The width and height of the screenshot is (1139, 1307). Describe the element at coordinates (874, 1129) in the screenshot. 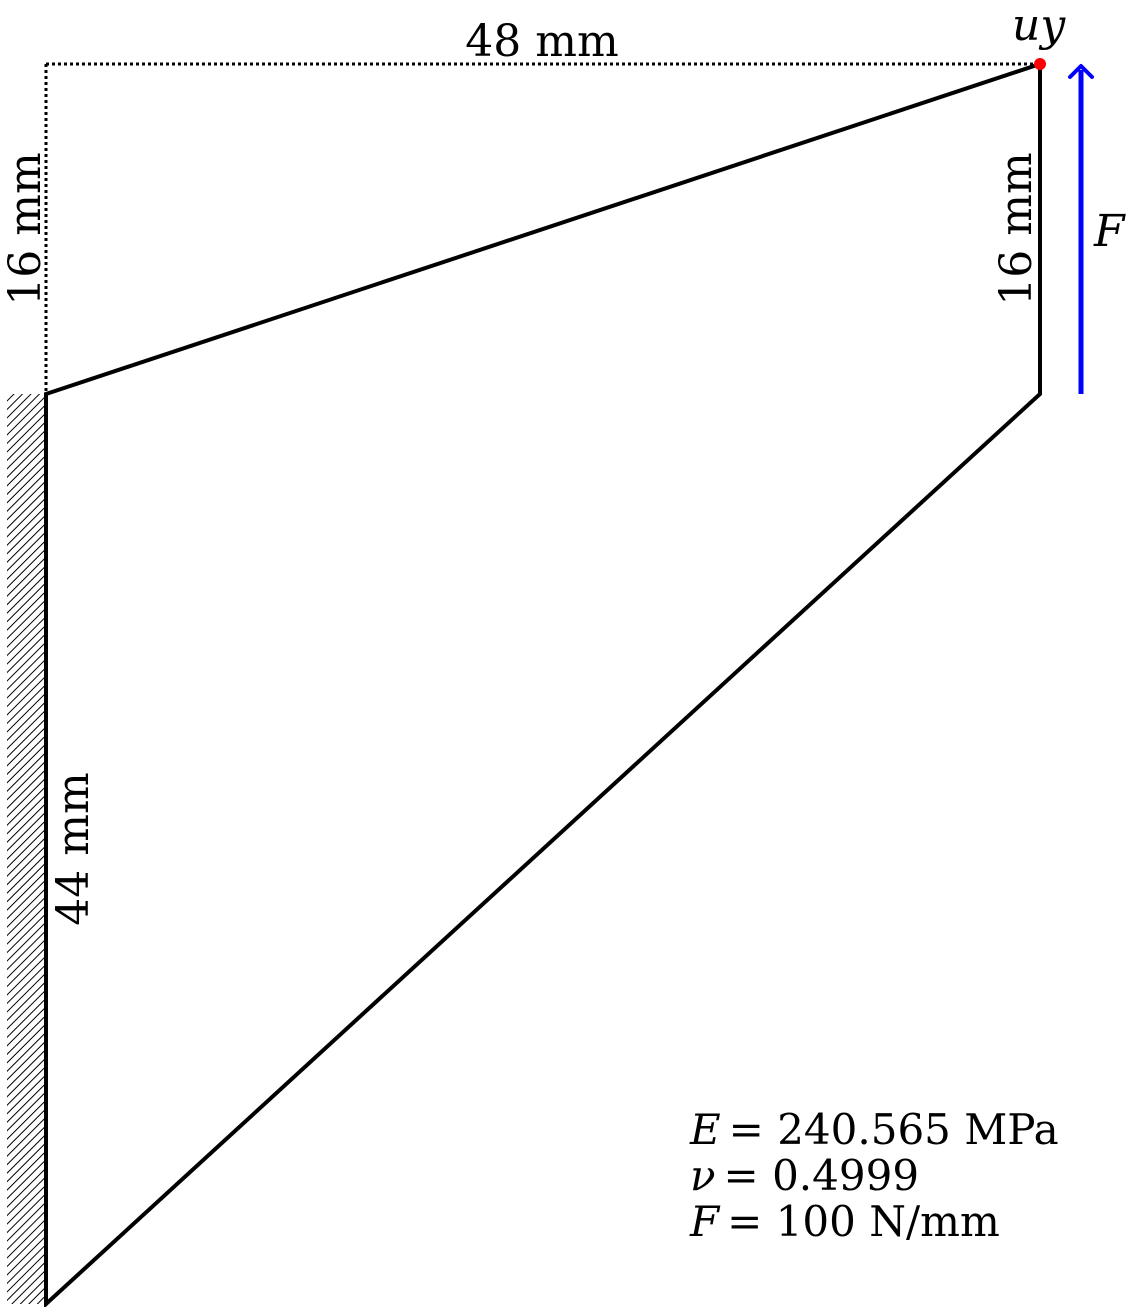

I see `parameter-E: E = 240.565 MPa` at that location.